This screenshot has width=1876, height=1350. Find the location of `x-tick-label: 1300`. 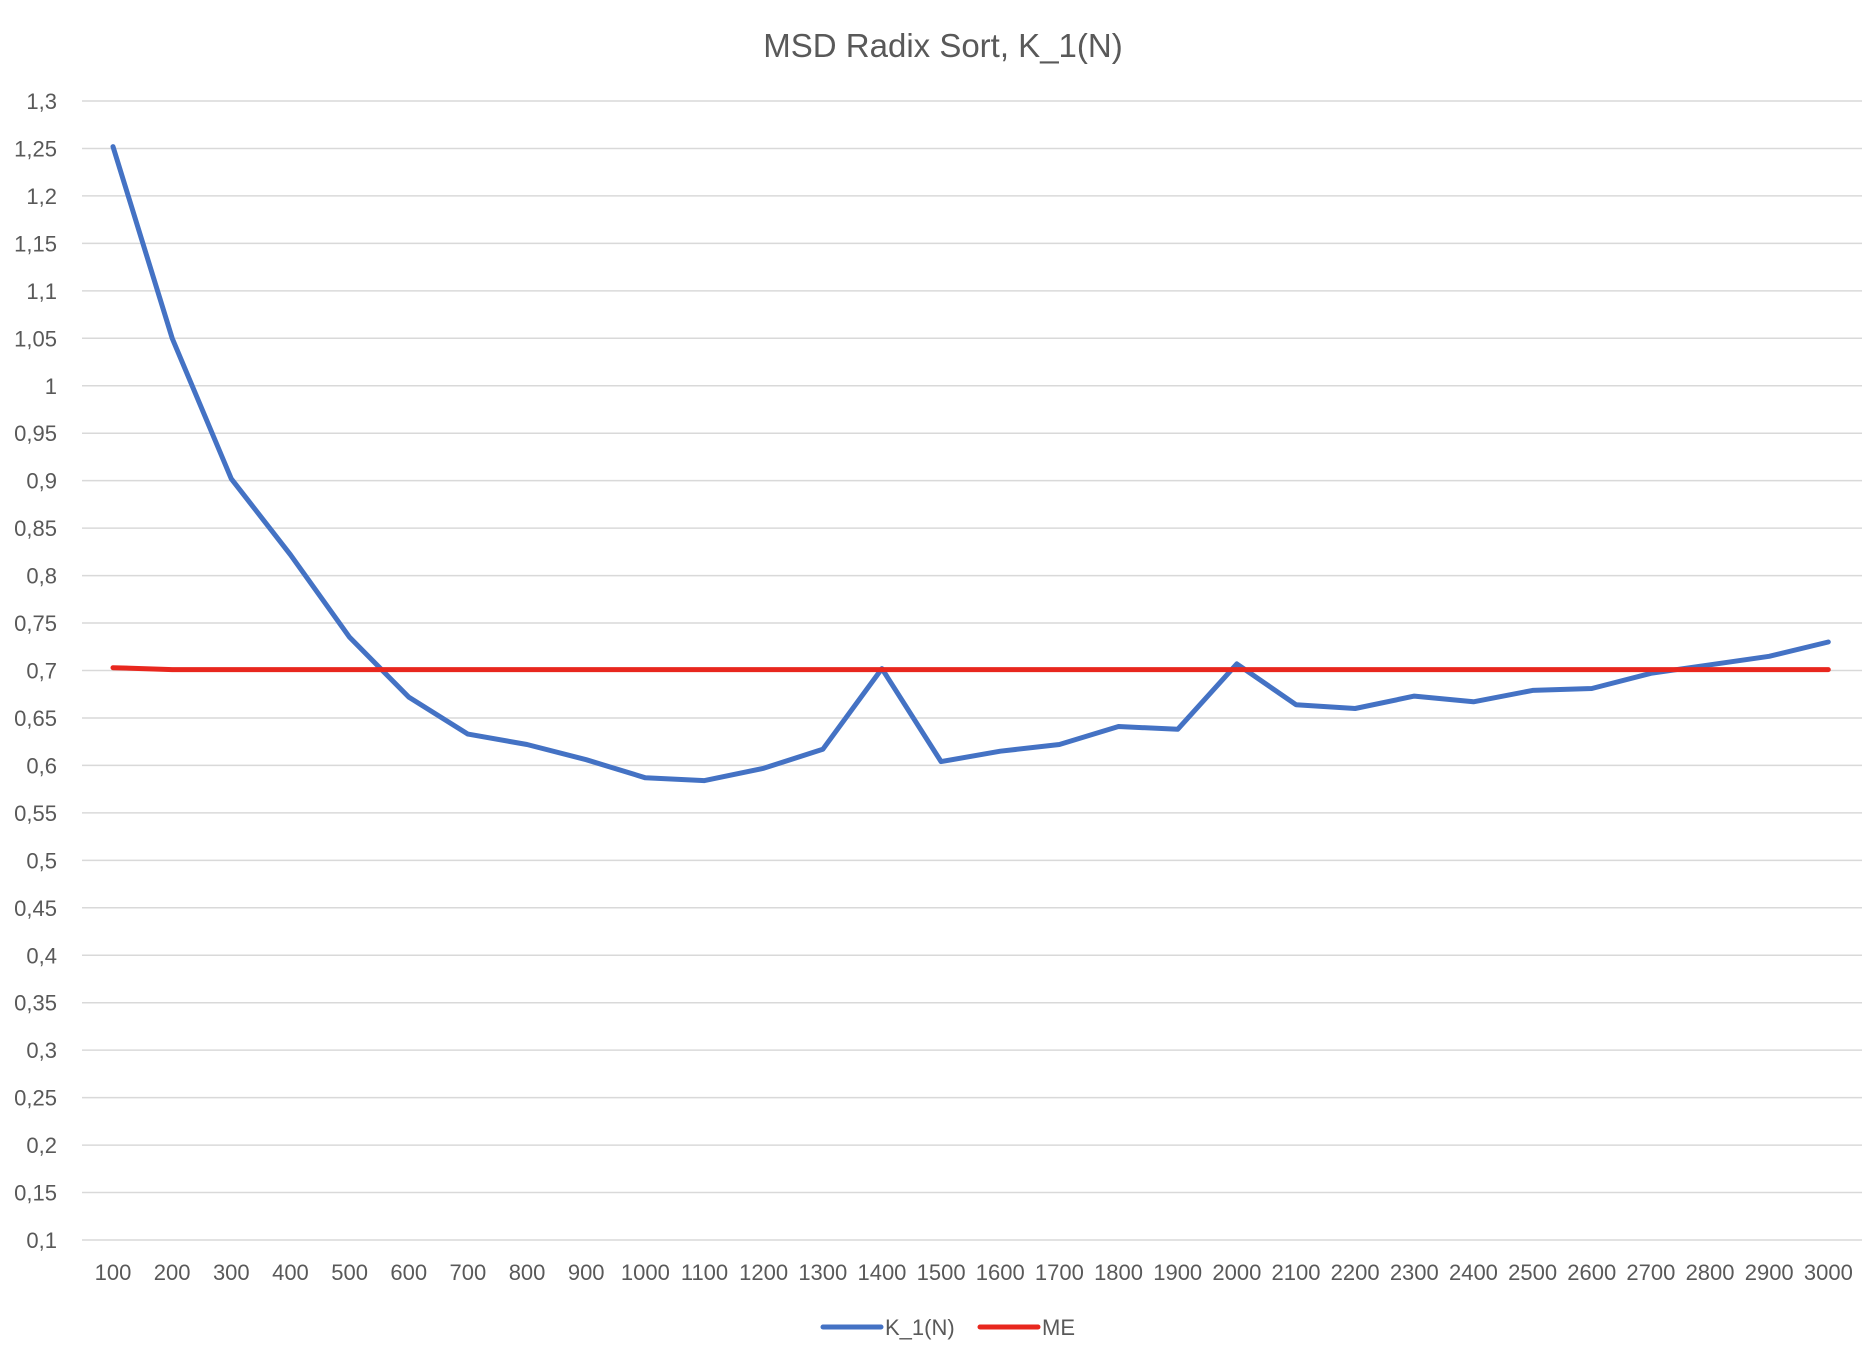

x-tick-label: 1300 is located at coordinates (822, 1272).